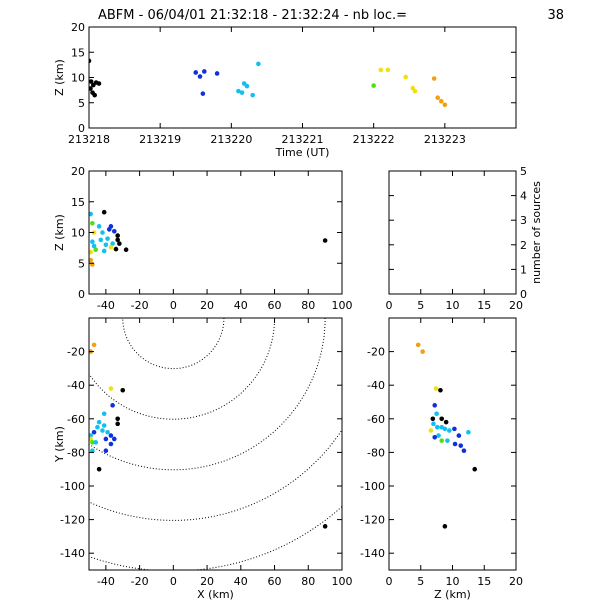 This screenshot has height=600, width=600. Describe the element at coordinates (106, 581) in the screenshot. I see `x-tick-label: -40` at that location.